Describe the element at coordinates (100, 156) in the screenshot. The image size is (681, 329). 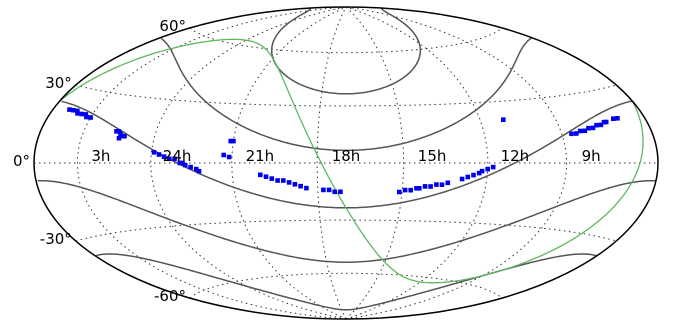
I see `ra-tick-label: 3h` at that location.